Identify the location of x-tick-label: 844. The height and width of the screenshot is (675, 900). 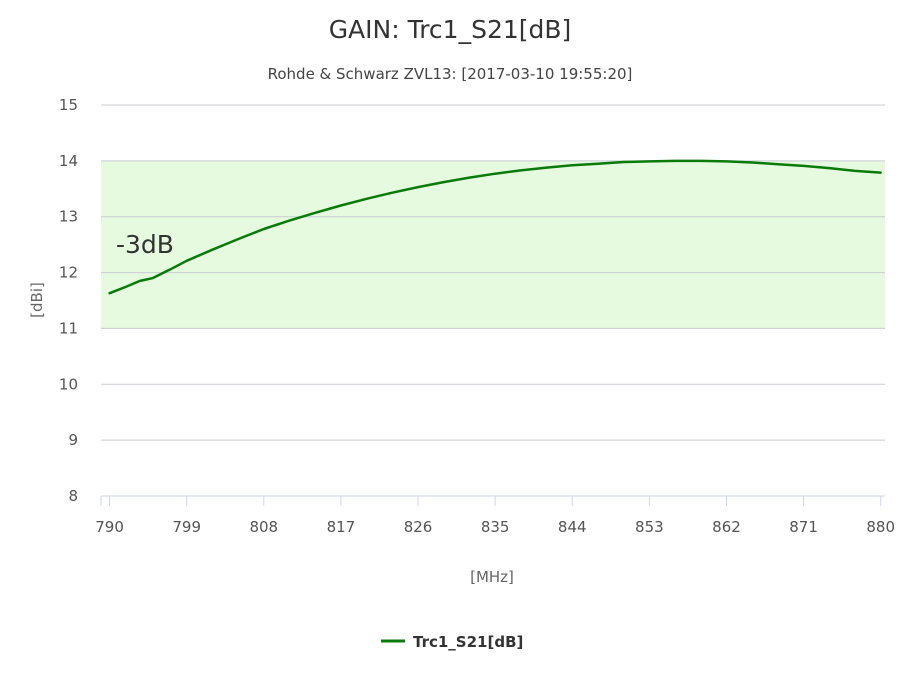
(572, 527).